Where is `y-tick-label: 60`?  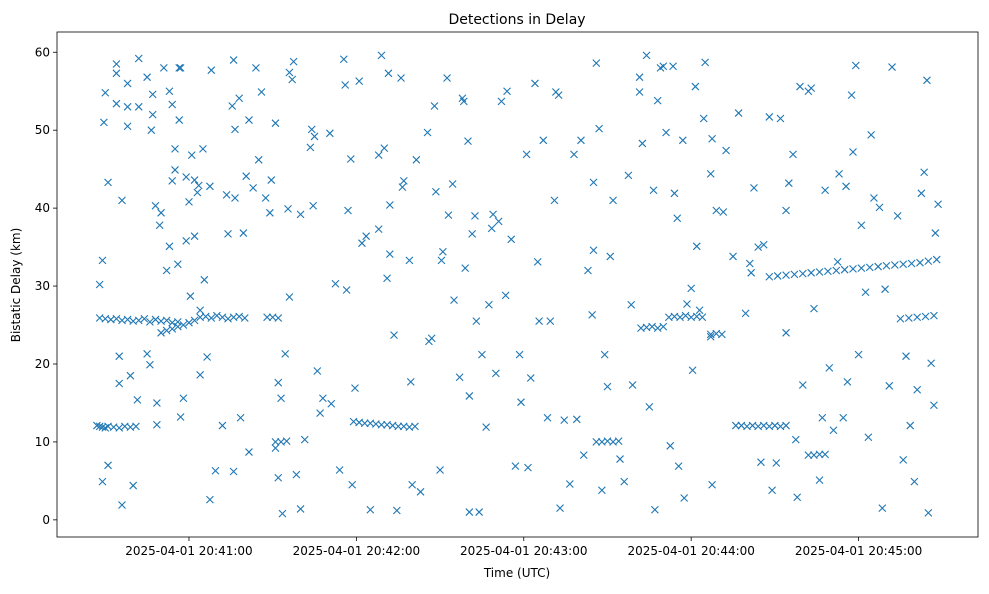
y-tick-label: 60 is located at coordinates (42, 52).